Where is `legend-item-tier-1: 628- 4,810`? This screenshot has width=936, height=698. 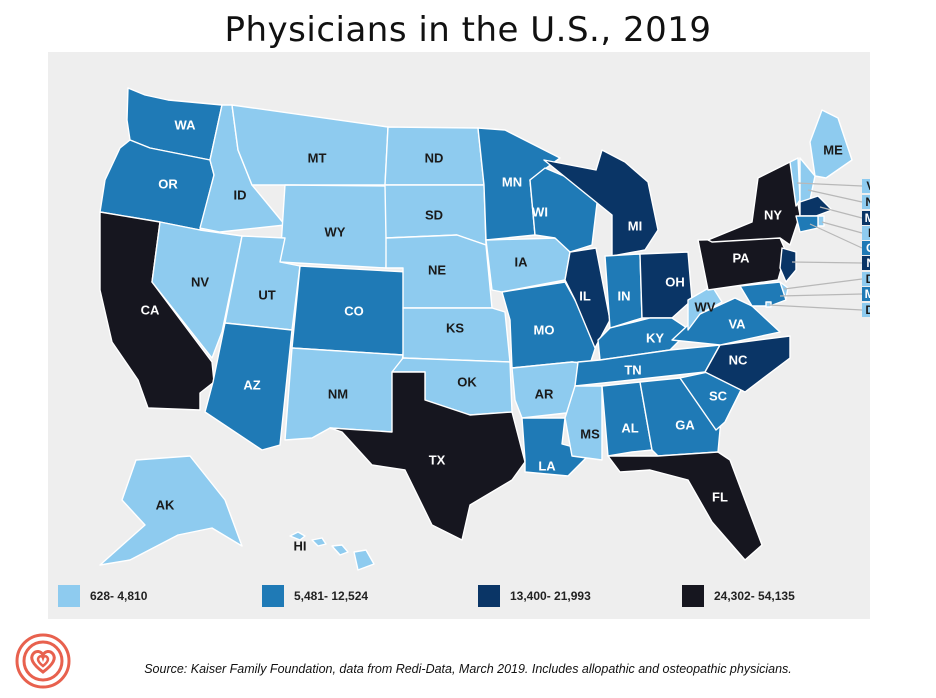
legend-item-tier-1: 628- 4,810 is located at coordinates (102, 596).